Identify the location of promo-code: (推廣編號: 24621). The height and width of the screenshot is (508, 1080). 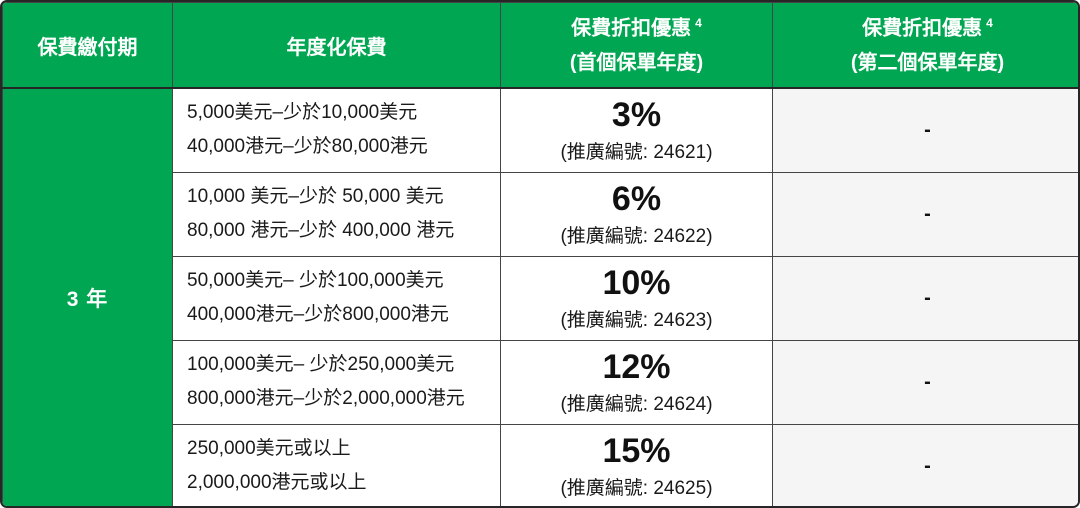
(636, 153).